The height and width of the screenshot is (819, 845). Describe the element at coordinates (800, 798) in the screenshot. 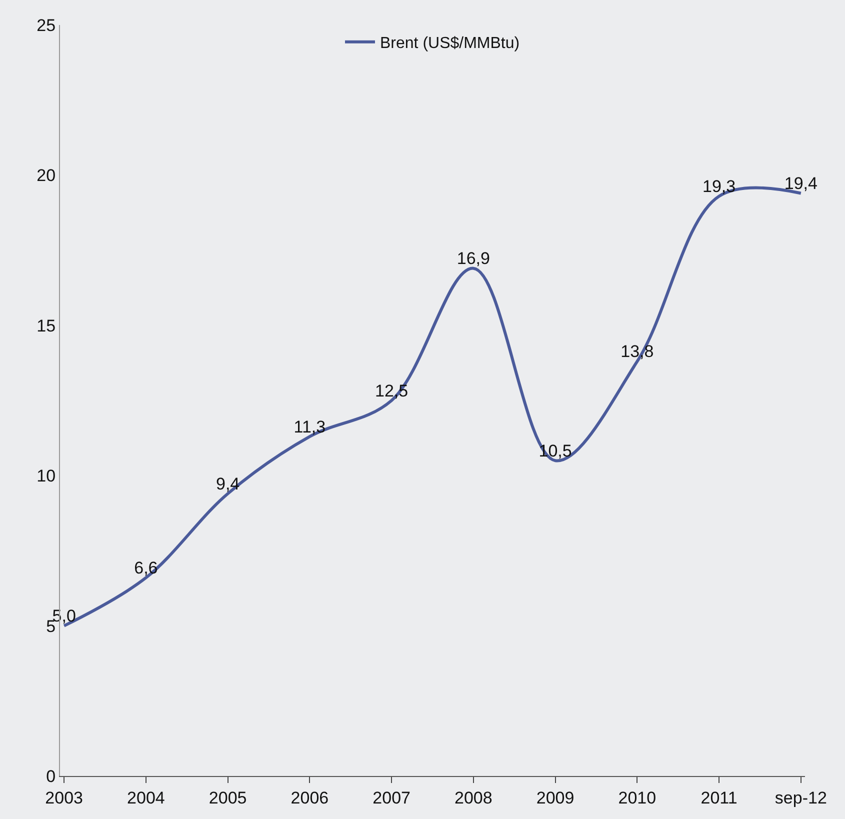

I see `x-tick-label: sep-12` at that location.